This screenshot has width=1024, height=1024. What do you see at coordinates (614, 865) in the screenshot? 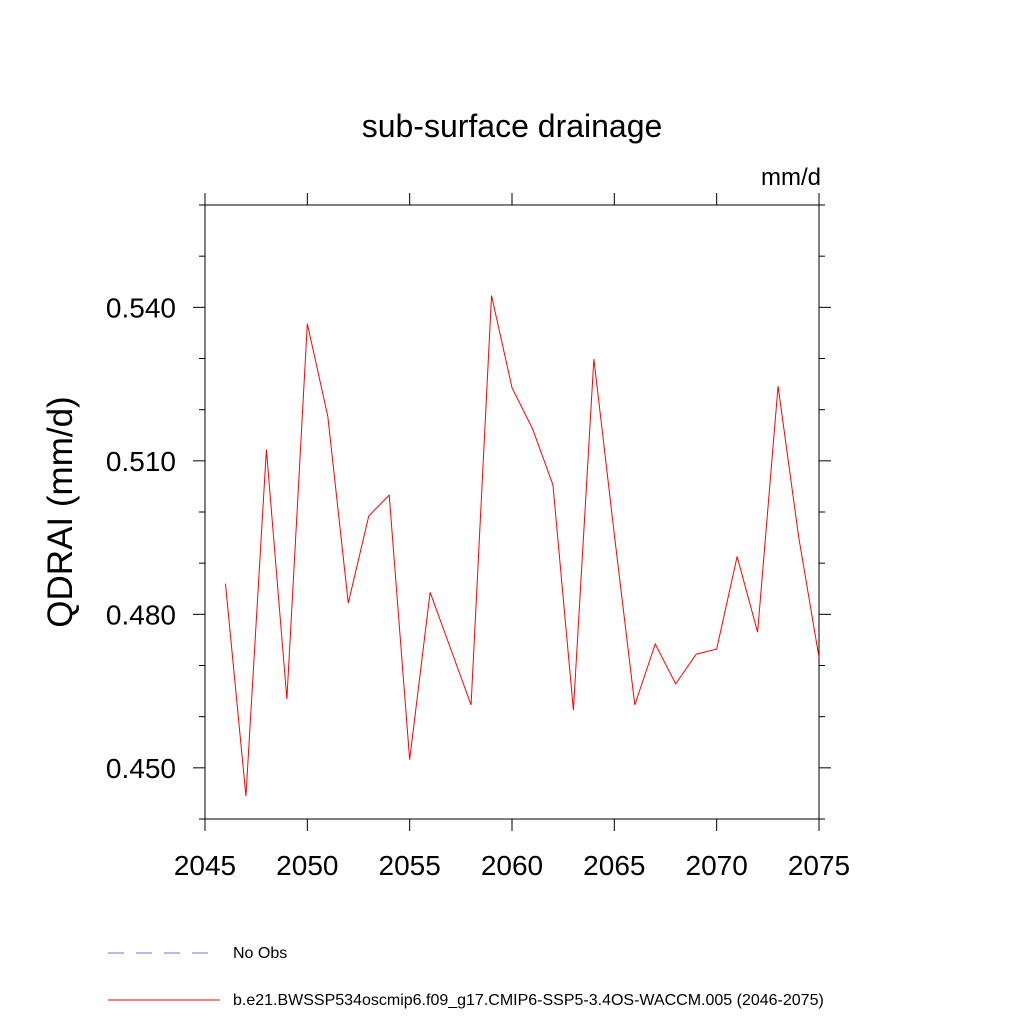
I see `x-tick-label: 2065` at bounding box center [614, 865].